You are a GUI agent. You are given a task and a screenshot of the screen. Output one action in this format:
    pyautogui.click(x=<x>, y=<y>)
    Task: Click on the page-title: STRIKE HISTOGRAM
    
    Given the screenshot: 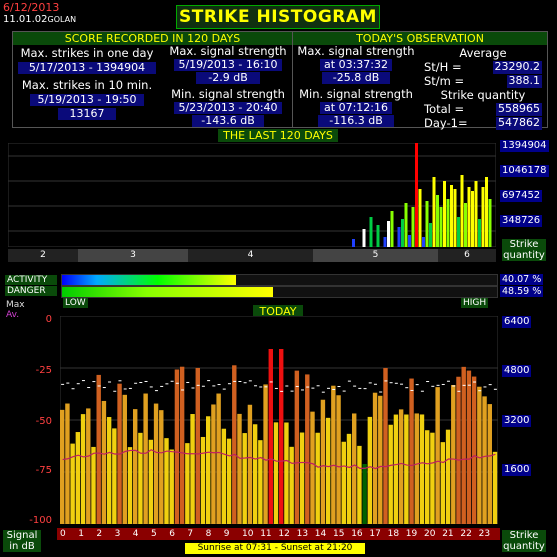 What is the action you would take?
    pyautogui.click(x=278, y=17)
    